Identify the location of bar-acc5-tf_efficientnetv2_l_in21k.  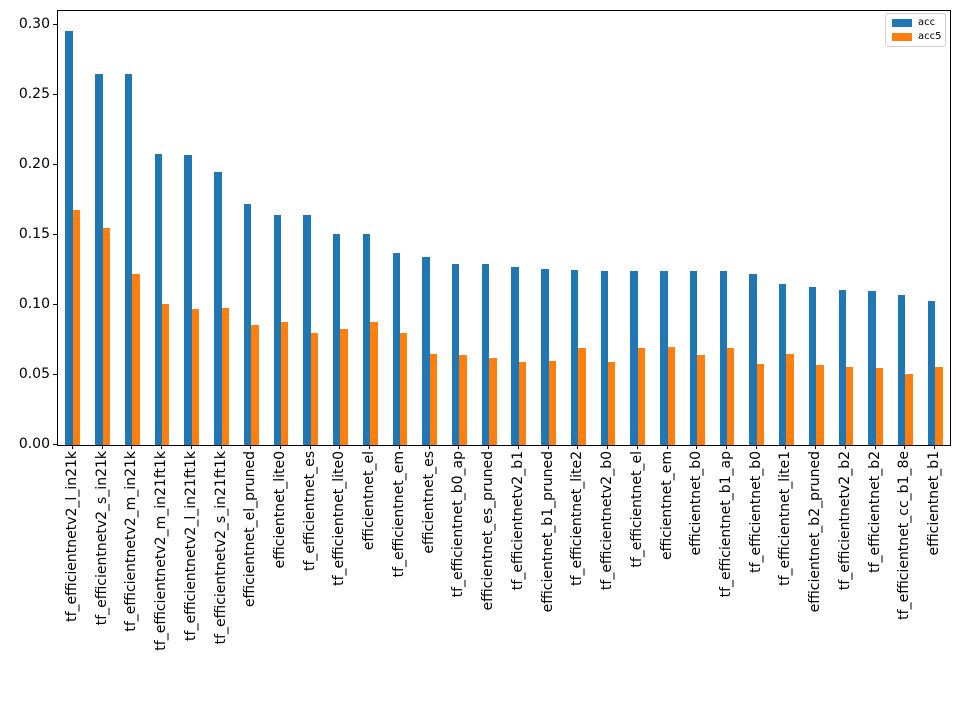
(76, 327).